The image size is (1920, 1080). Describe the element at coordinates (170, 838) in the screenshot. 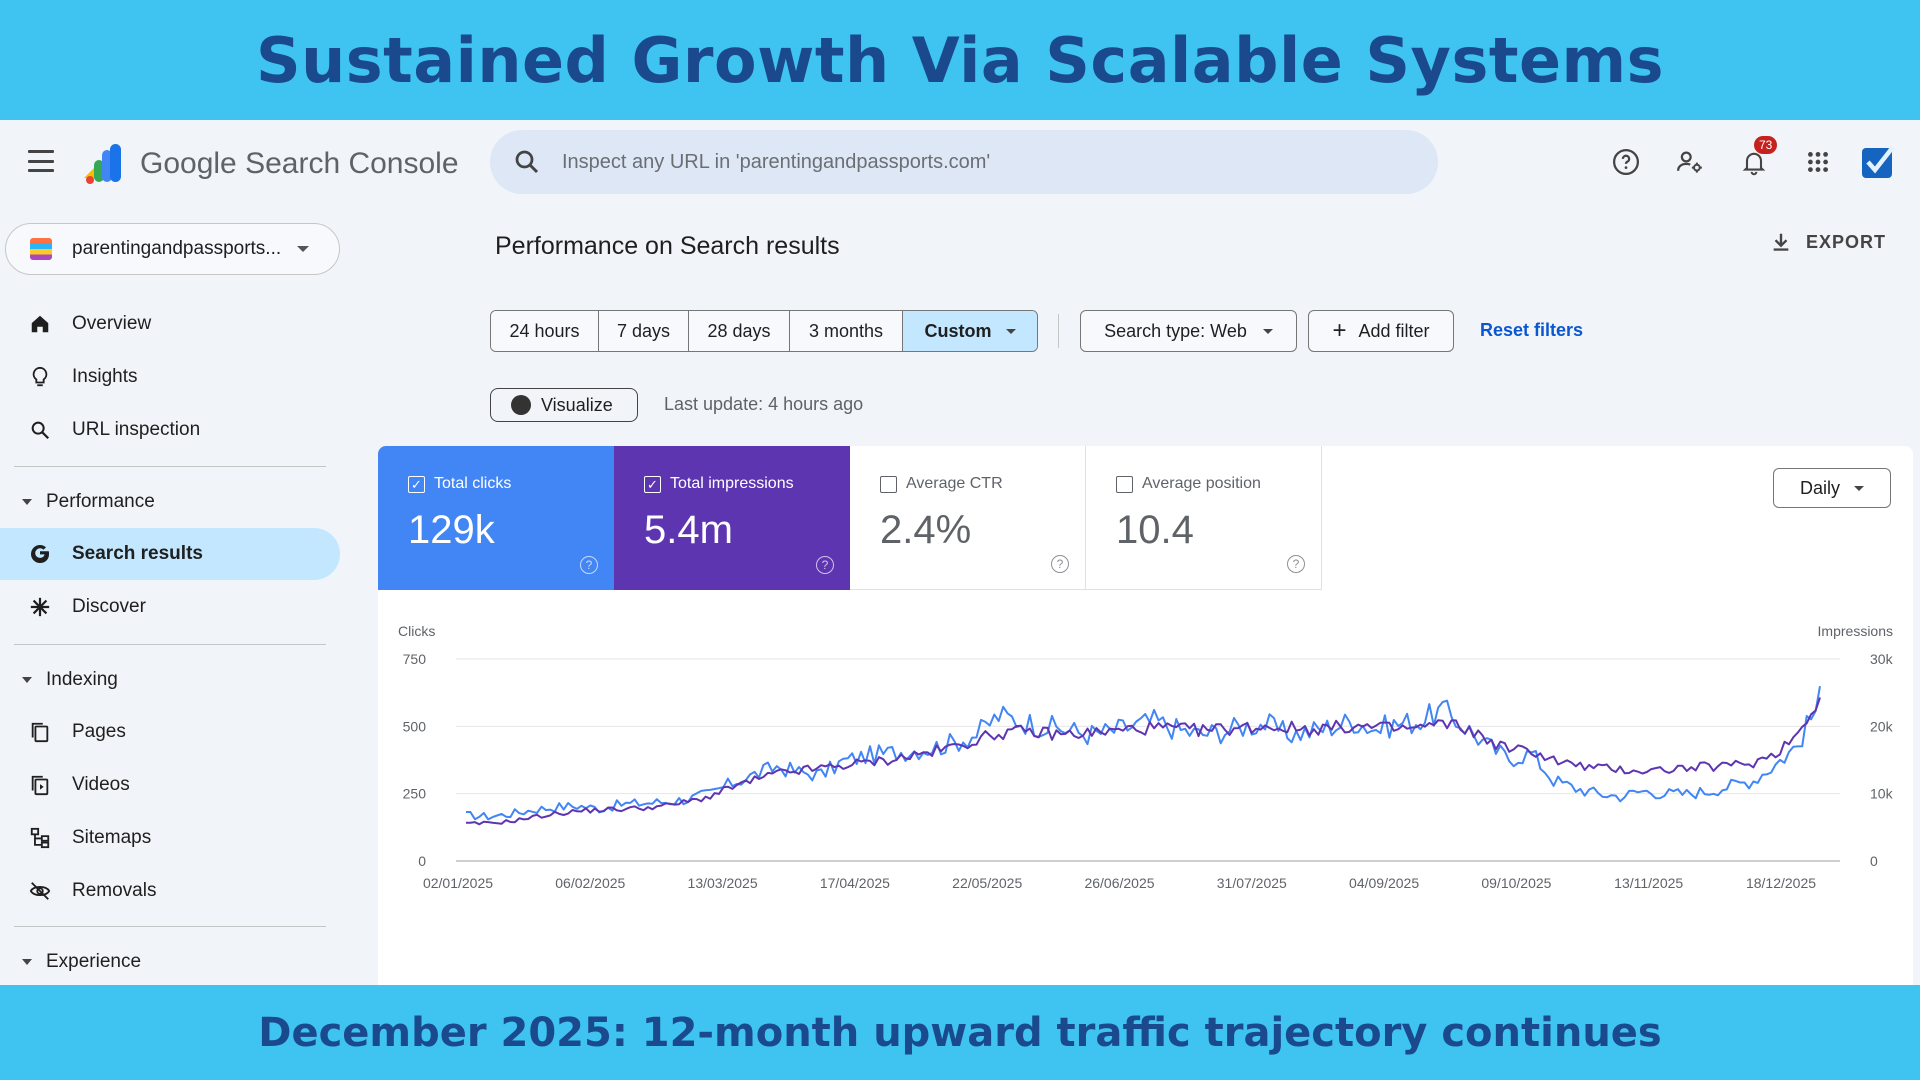

I see `sidebar-item-sitemaps: Sitemaps` at that location.